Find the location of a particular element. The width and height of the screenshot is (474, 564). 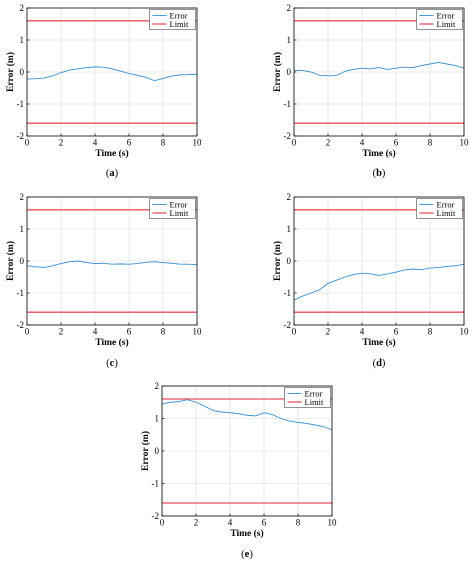

panel-caption: (c) is located at coordinates (112, 363).